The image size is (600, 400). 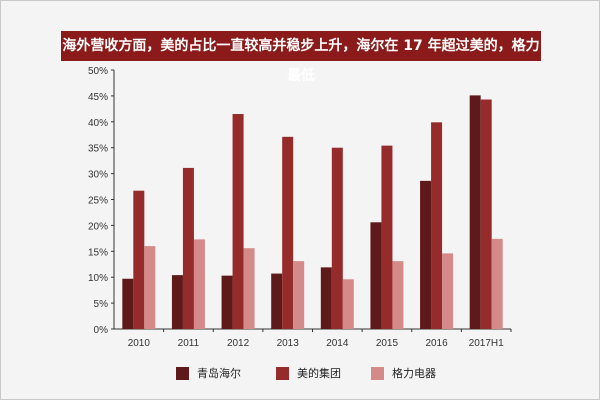 What do you see at coordinates (288, 343) in the screenshot?
I see `x-tick-label: 2013` at bounding box center [288, 343].